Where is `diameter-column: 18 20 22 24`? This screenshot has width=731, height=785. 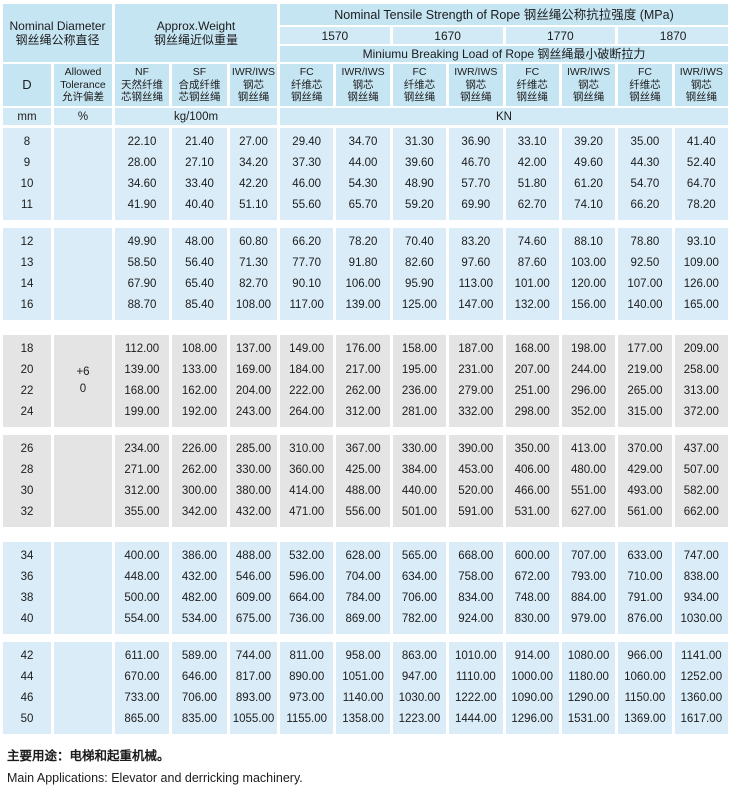
diameter-column: 18 20 22 24 is located at coordinates (27, 381).